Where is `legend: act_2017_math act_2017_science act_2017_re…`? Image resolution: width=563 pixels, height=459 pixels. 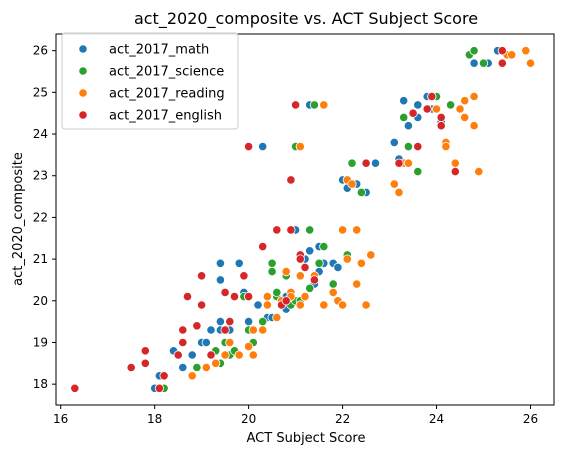 legend: act_2017_math act_2017_science act_2017_re… is located at coordinates (150, 81).